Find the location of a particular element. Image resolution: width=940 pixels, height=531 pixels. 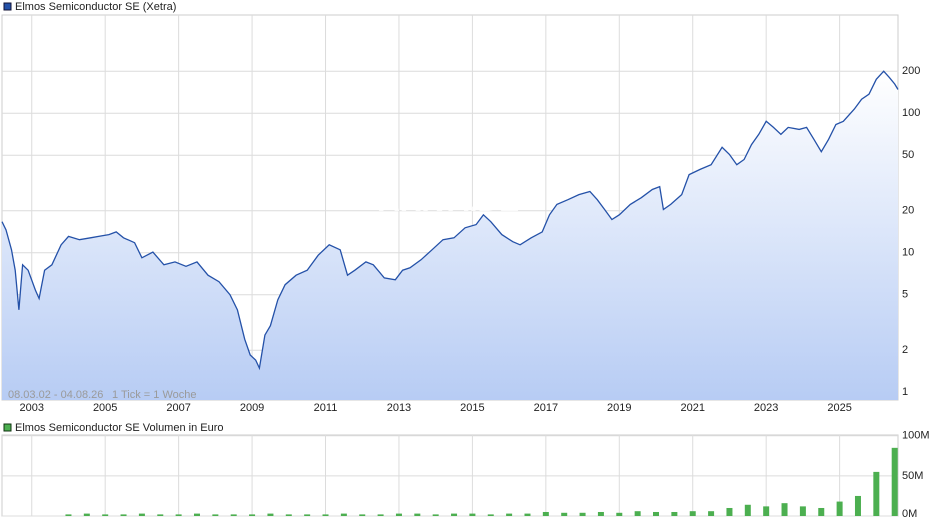

y-tick-label: 2 is located at coordinates (905, 350).